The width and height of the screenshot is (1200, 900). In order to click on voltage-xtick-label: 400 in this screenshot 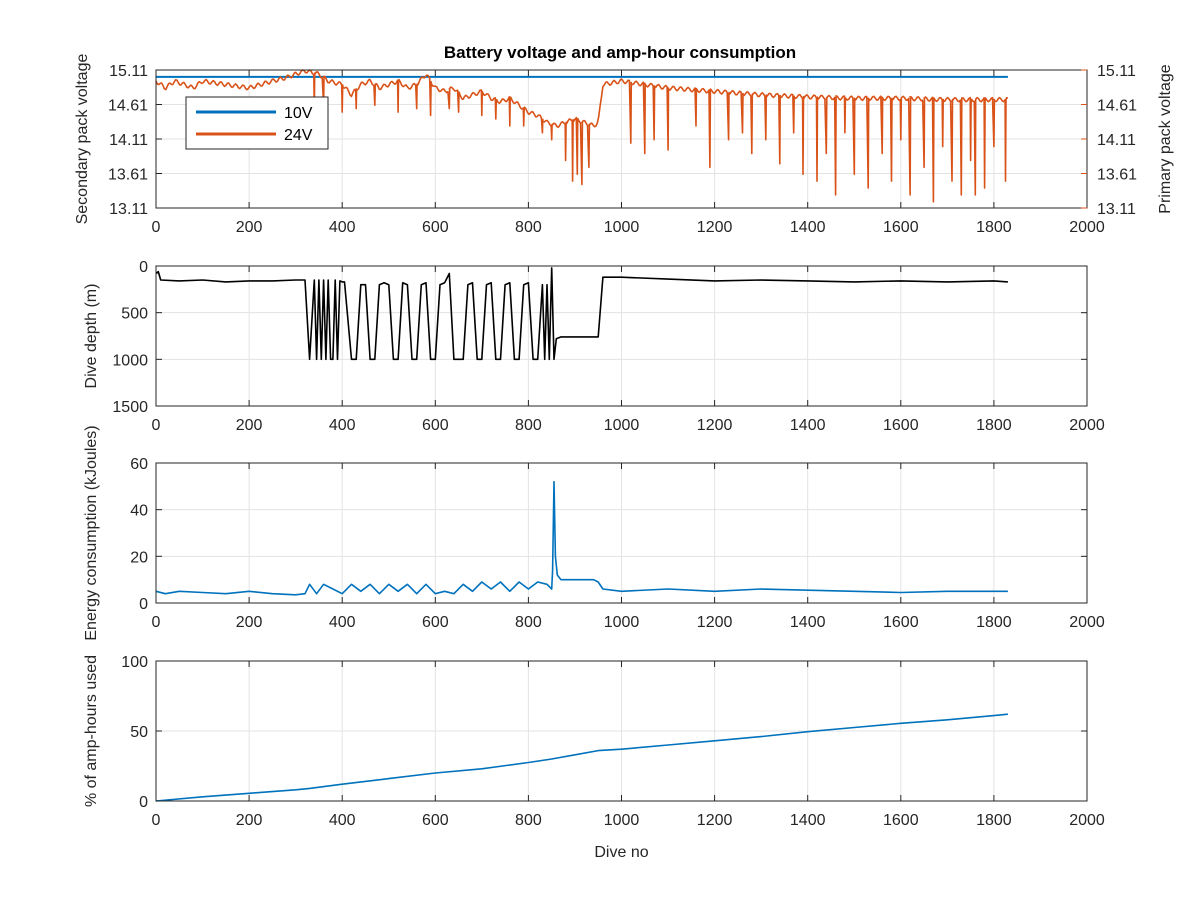, I will do `click(342, 227)`.